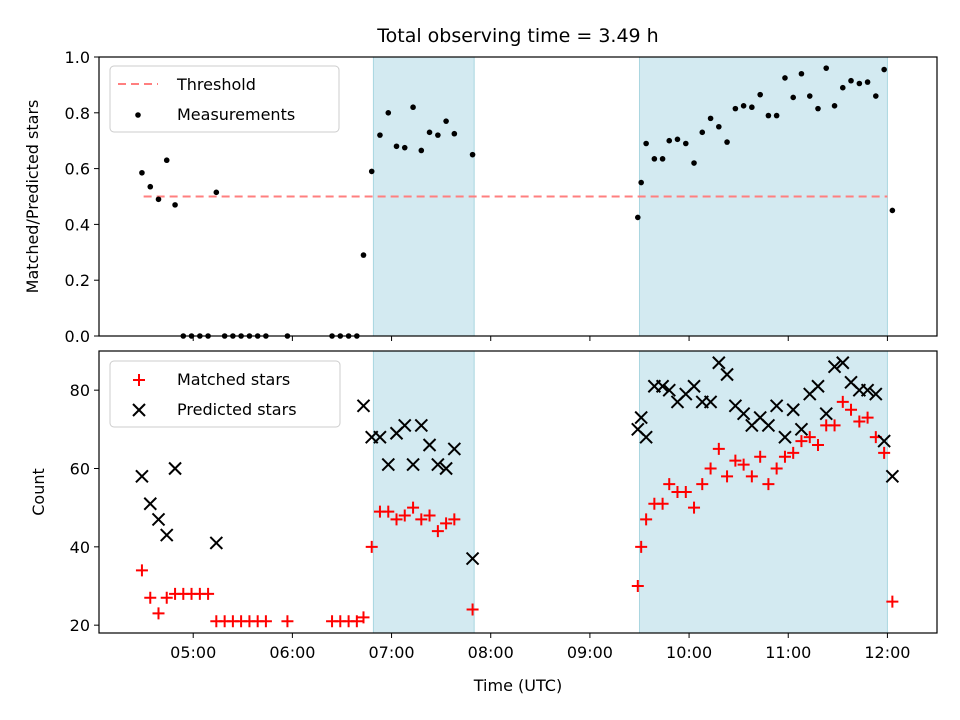  What do you see at coordinates (224, 99) in the screenshot?
I see `top-legend: Threshold Measurements` at bounding box center [224, 99].